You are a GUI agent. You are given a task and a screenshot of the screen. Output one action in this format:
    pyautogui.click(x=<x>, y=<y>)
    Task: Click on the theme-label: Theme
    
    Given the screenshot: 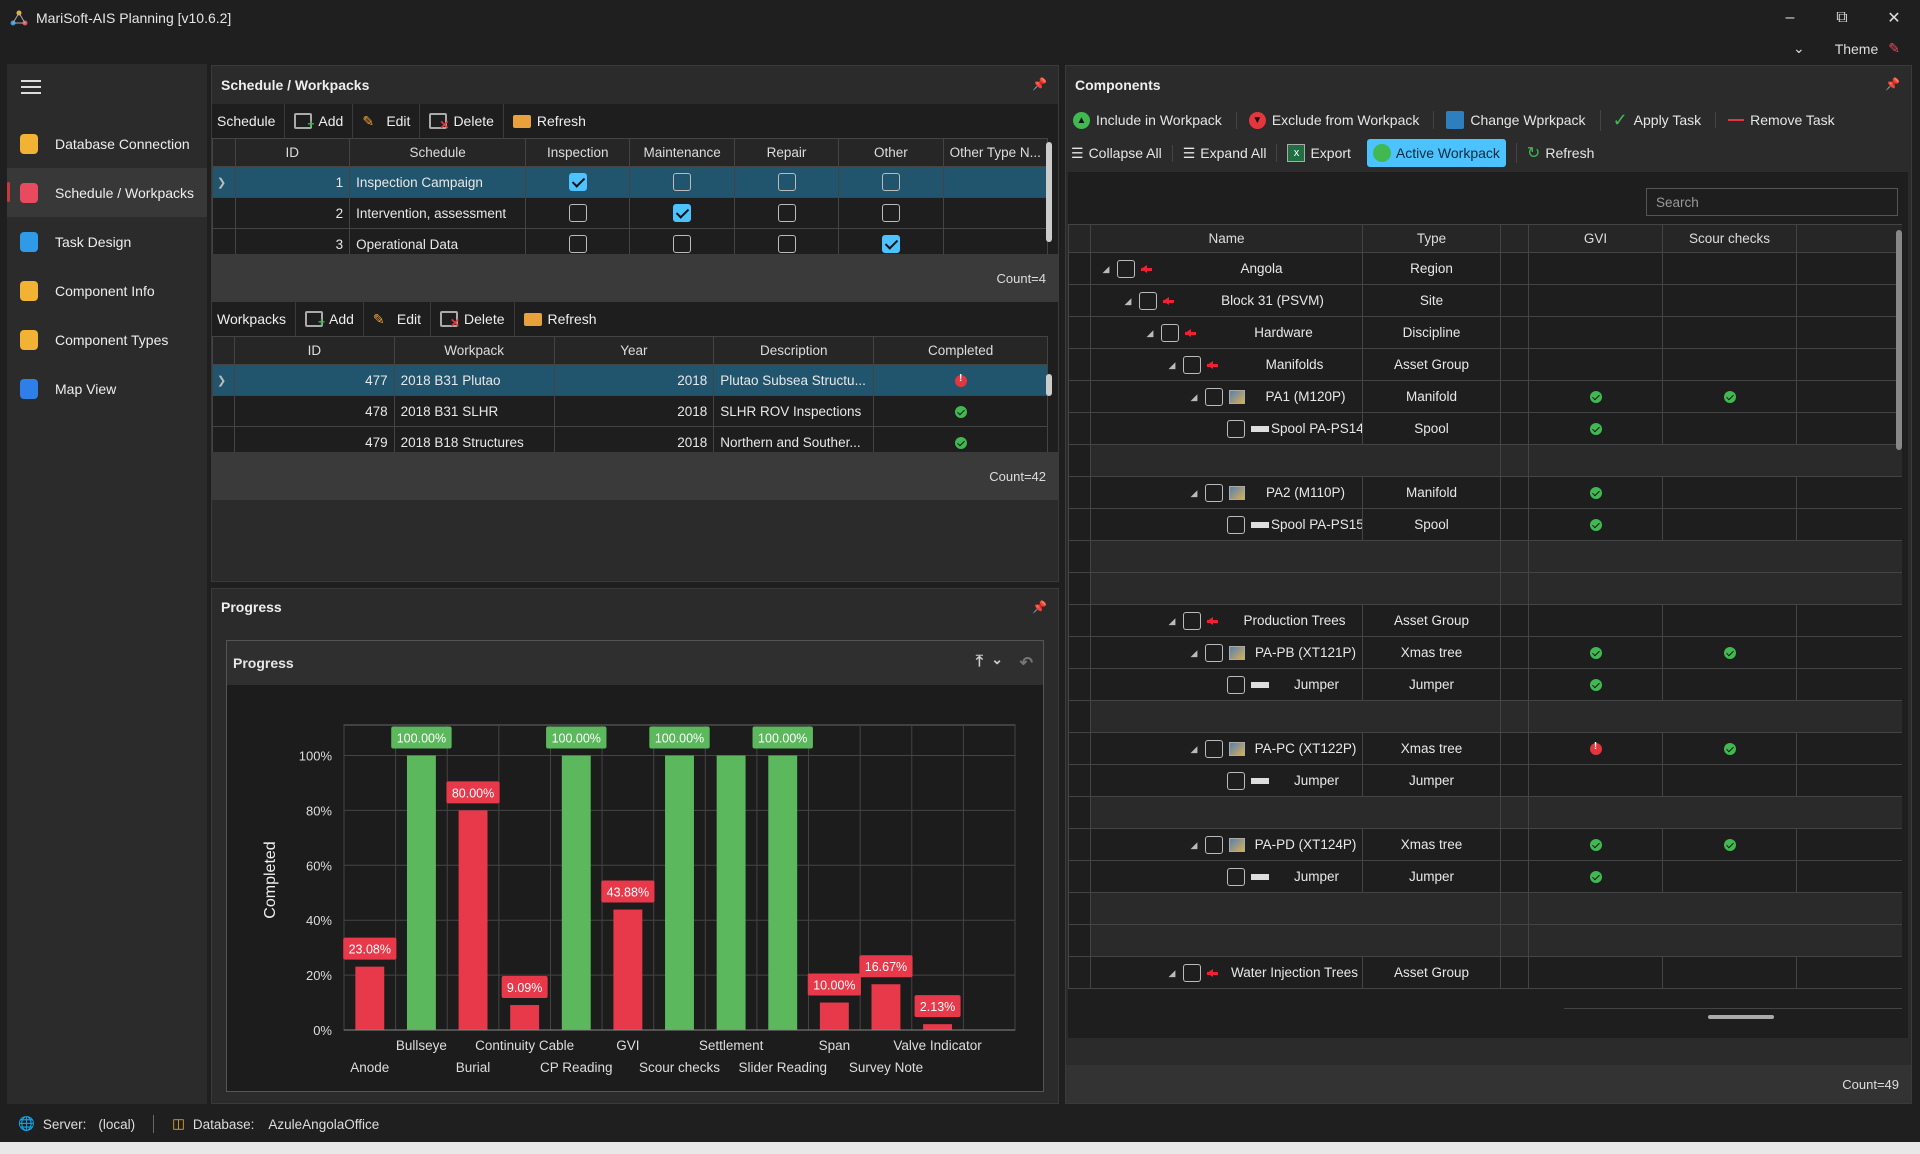 What is the action you would take?
    pyautogui.click(x=1856, y=48)
    